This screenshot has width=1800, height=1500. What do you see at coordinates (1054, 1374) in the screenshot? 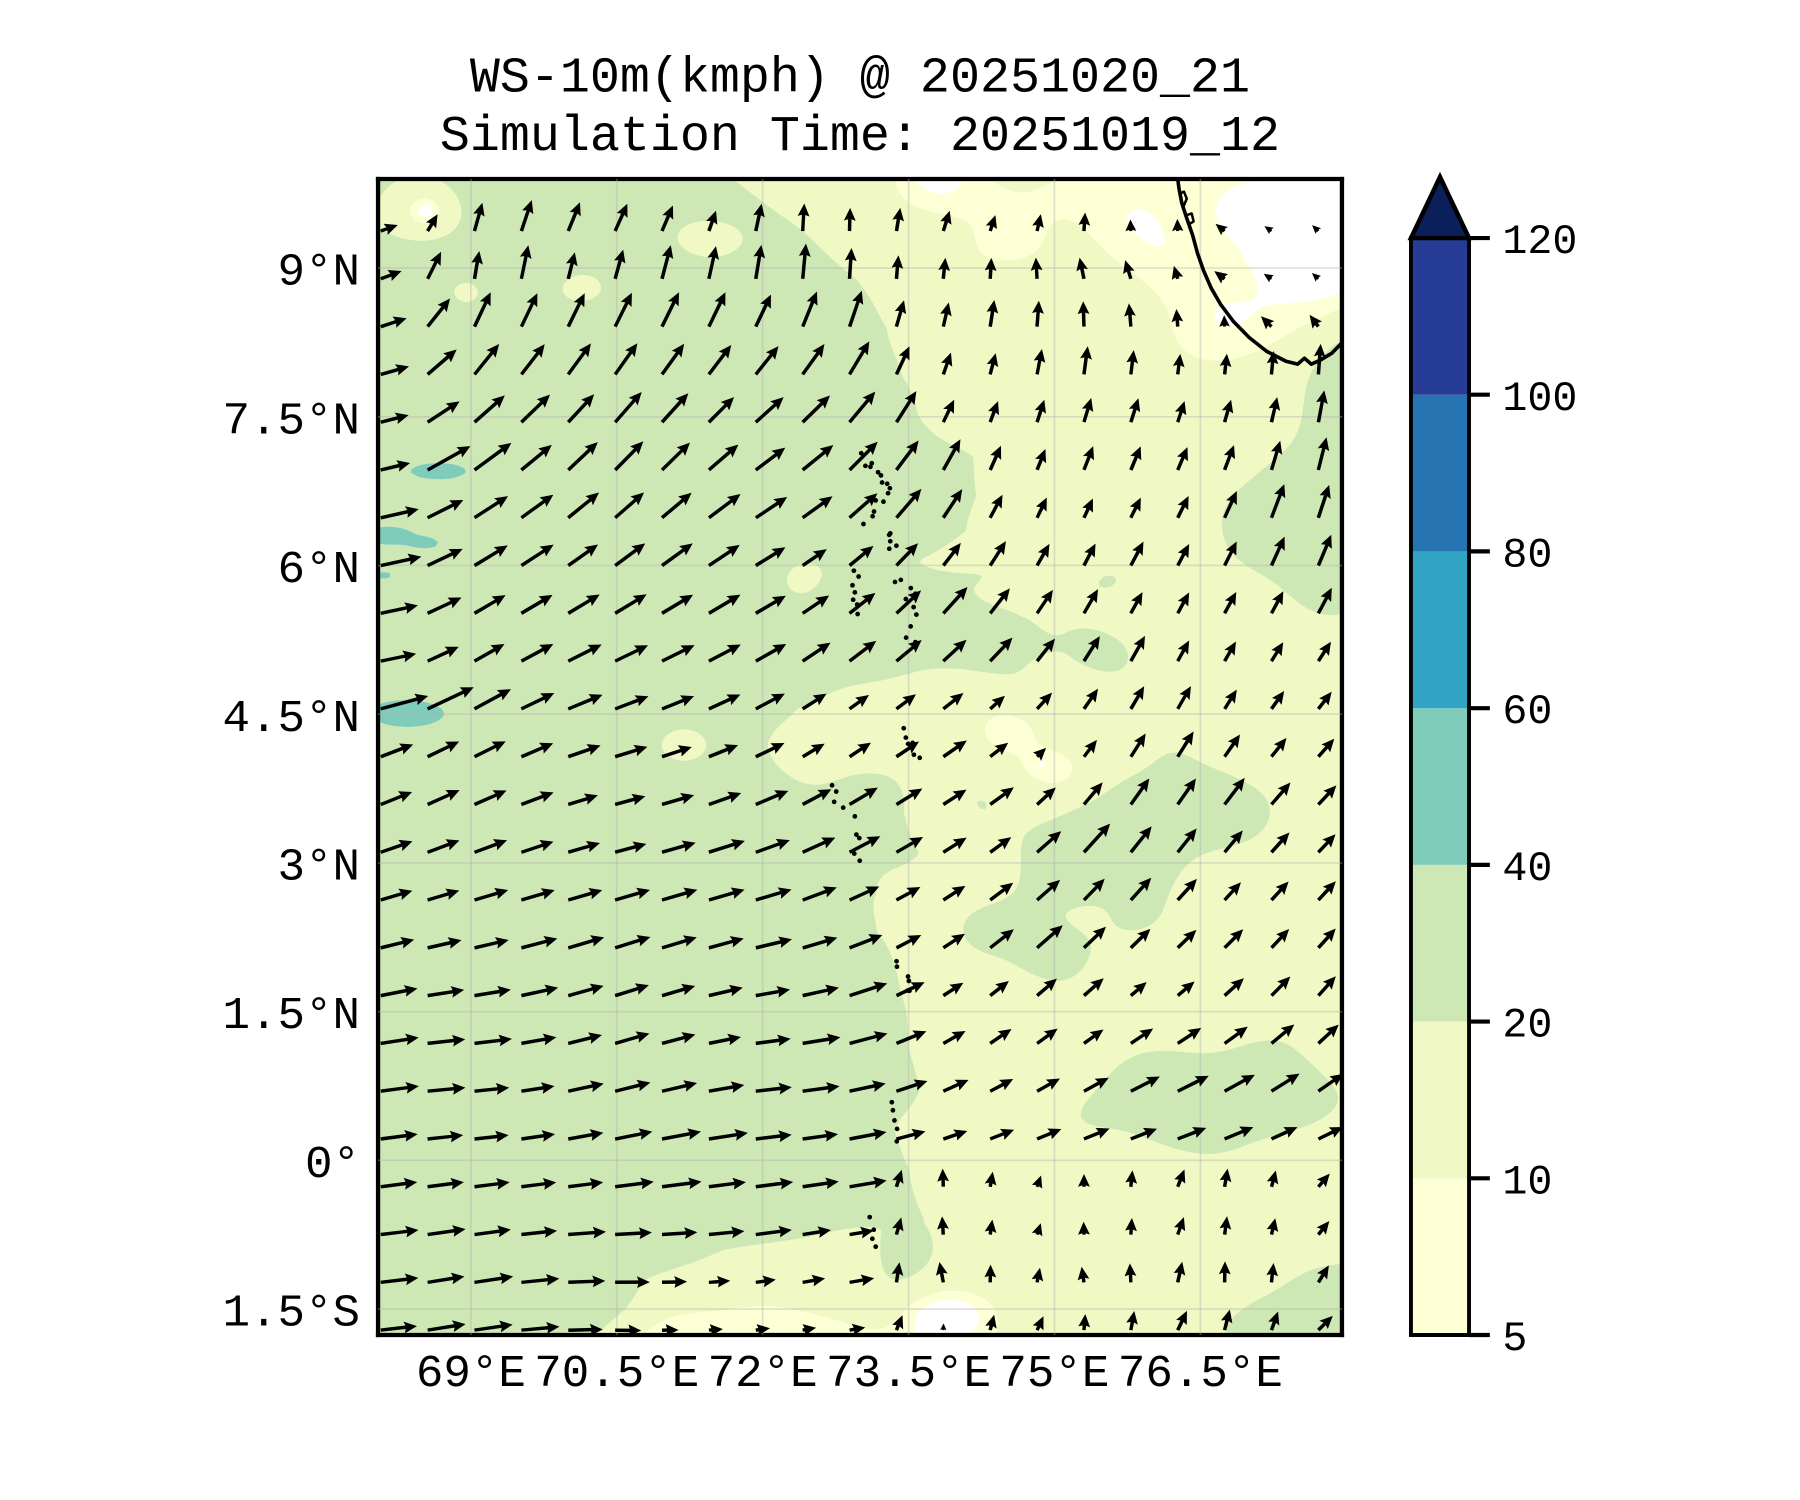
I see `svg-text: 75°E` at bounding box center [1054, 1374].